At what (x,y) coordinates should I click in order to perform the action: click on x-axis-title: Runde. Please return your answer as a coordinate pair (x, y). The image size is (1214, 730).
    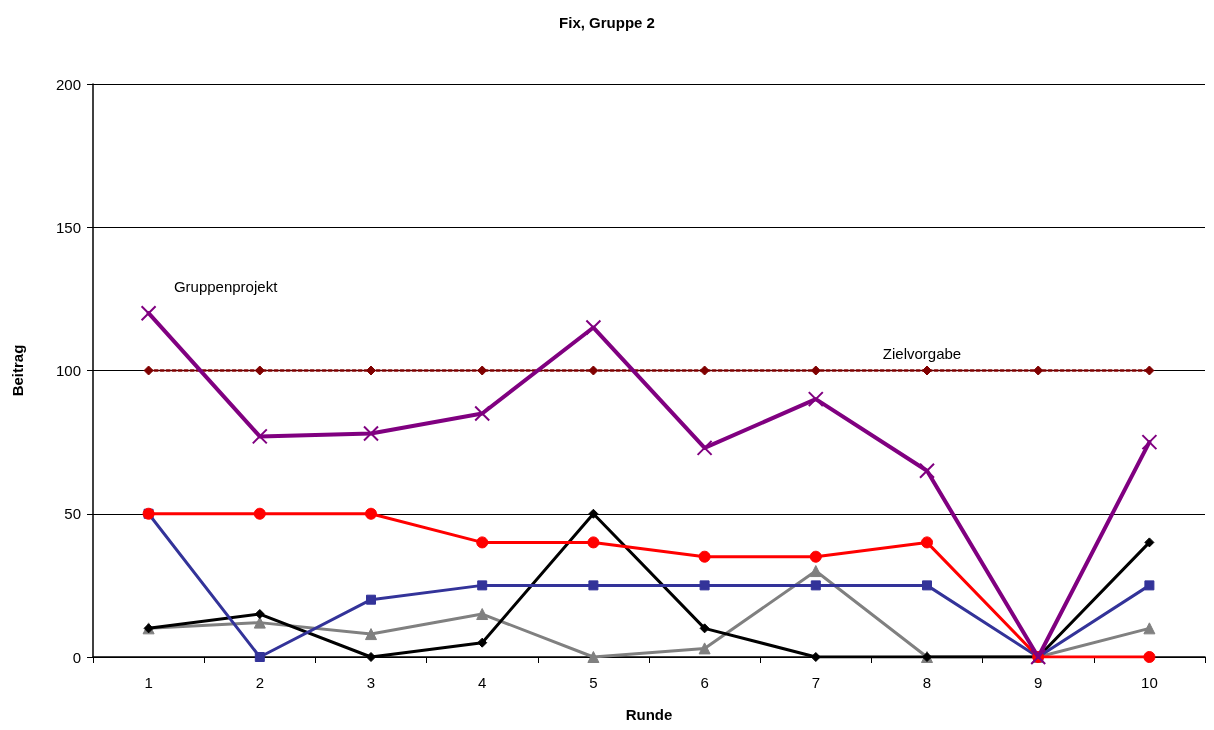
    Looking at the image, I should click on (649, 714).